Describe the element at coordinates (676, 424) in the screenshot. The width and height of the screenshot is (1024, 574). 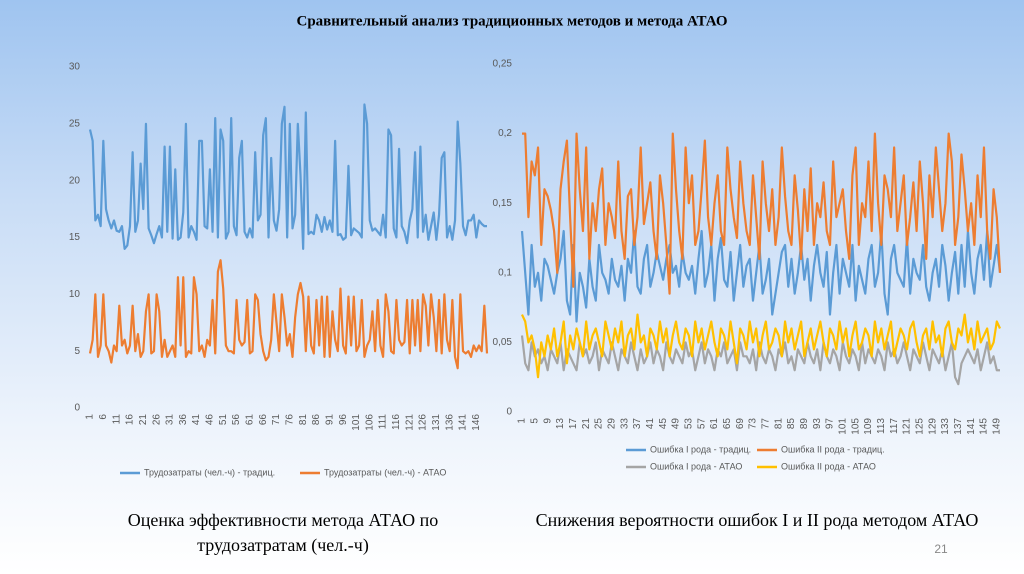
I see `x-tick-label: 49` at that location.